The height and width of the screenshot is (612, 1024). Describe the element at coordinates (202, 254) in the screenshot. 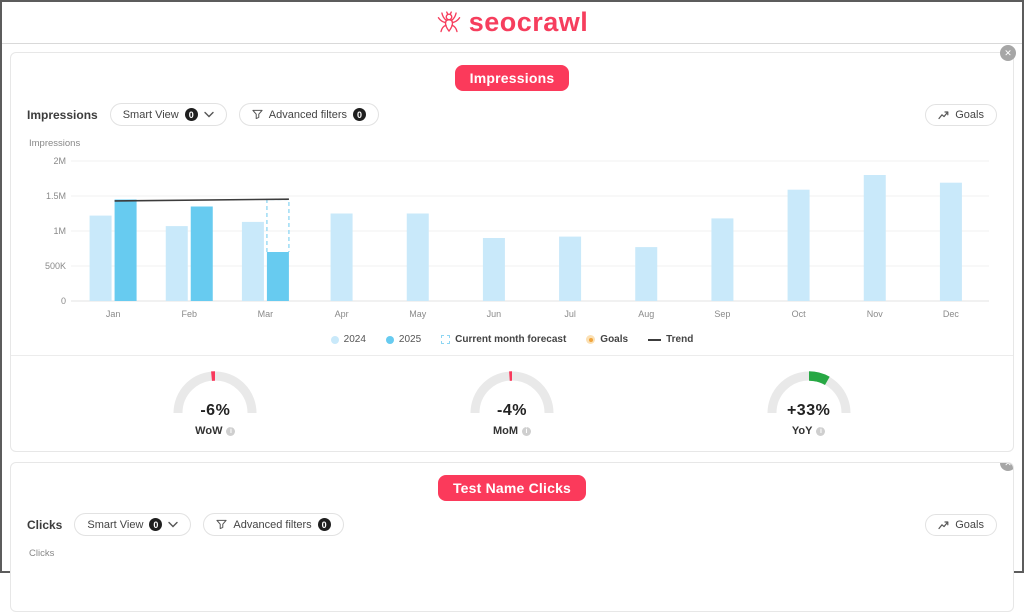

I see `bar-2025-feb` at that location.